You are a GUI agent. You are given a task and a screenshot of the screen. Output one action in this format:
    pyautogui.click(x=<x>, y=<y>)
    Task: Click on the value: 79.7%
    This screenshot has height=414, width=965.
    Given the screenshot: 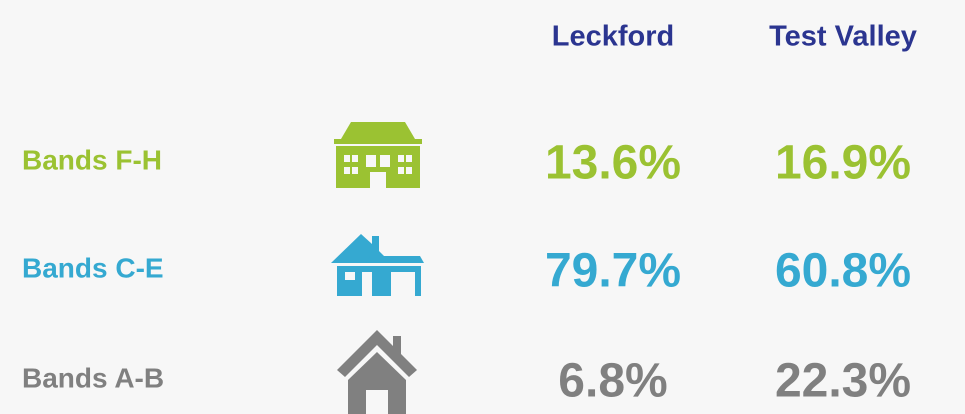 What is the action you would take?
    pyautogui.click(x=613, y=271)
    